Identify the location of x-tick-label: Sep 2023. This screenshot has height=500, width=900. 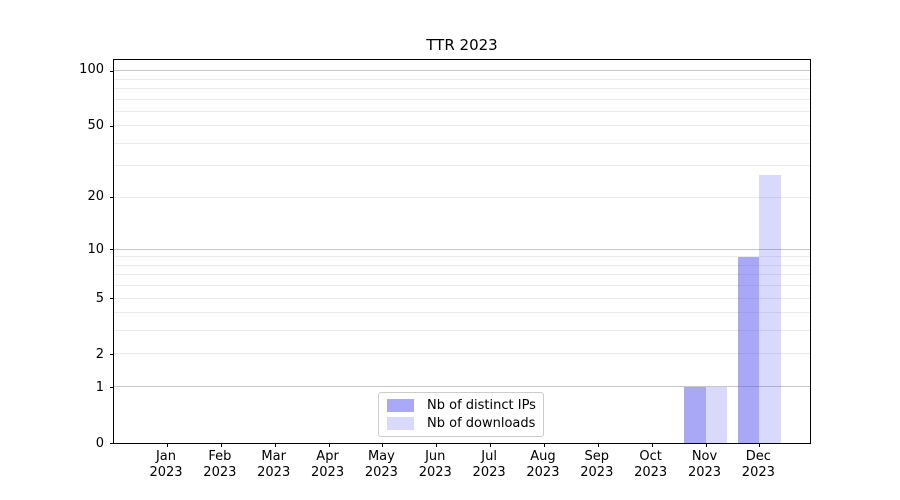
(597, 465).